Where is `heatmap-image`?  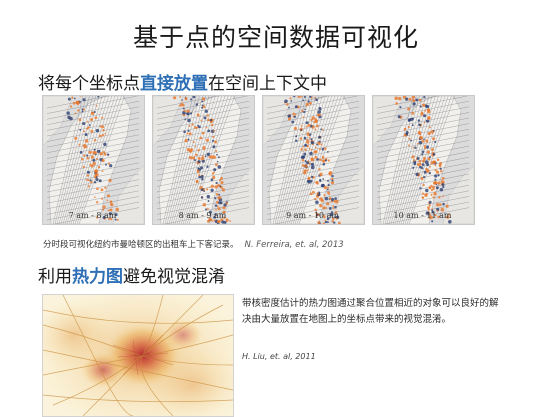 heatmap-image is located at coordinates (138, 355).